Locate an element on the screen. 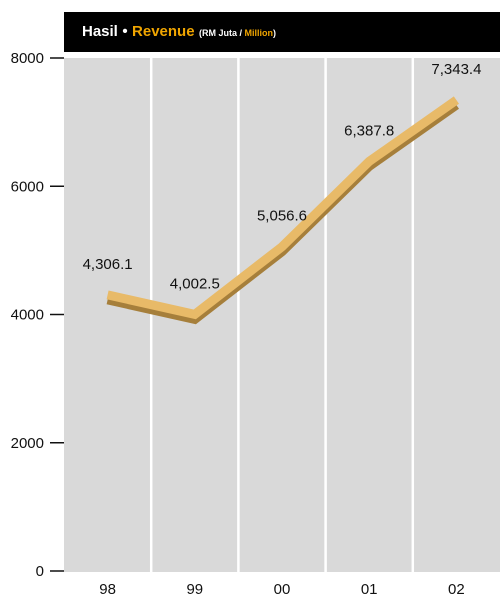  data-label: 6,387.8 is located at coordinates (369, 130).